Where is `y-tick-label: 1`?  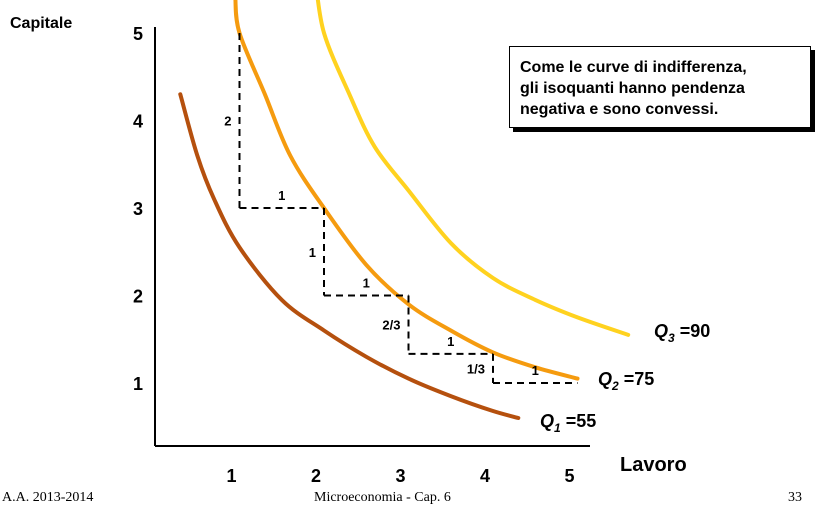 y-tick-label: 1 is located at coordinates (138, 384).